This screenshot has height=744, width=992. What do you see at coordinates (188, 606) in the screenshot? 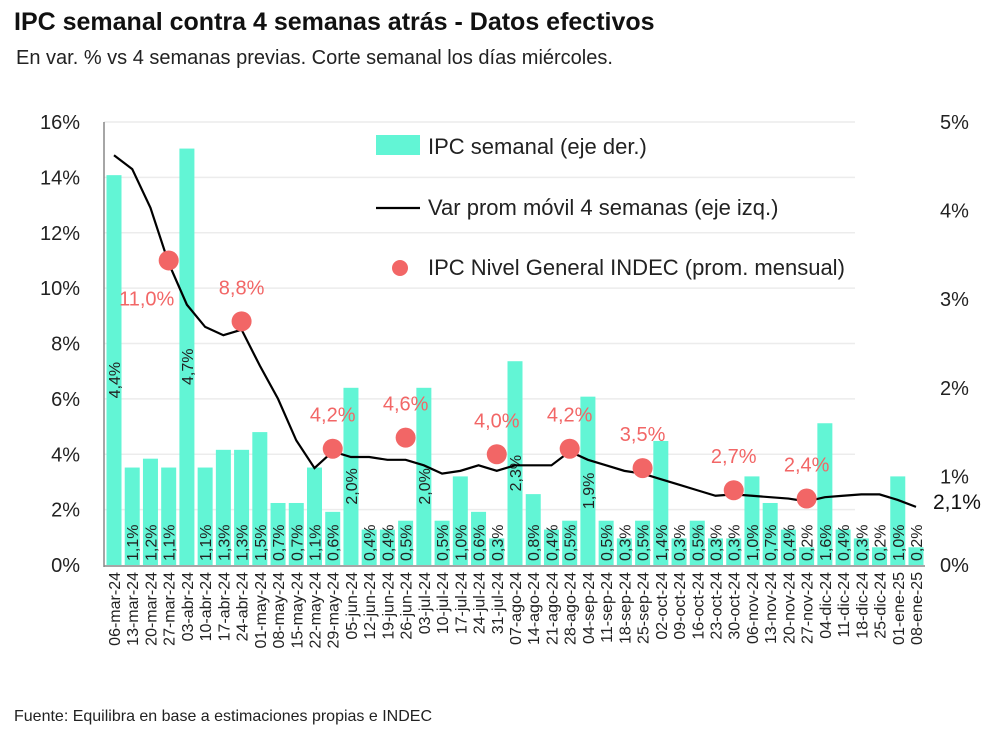
I see `x-tick-label: 03-abr-24` at bounding box center [188, 606].